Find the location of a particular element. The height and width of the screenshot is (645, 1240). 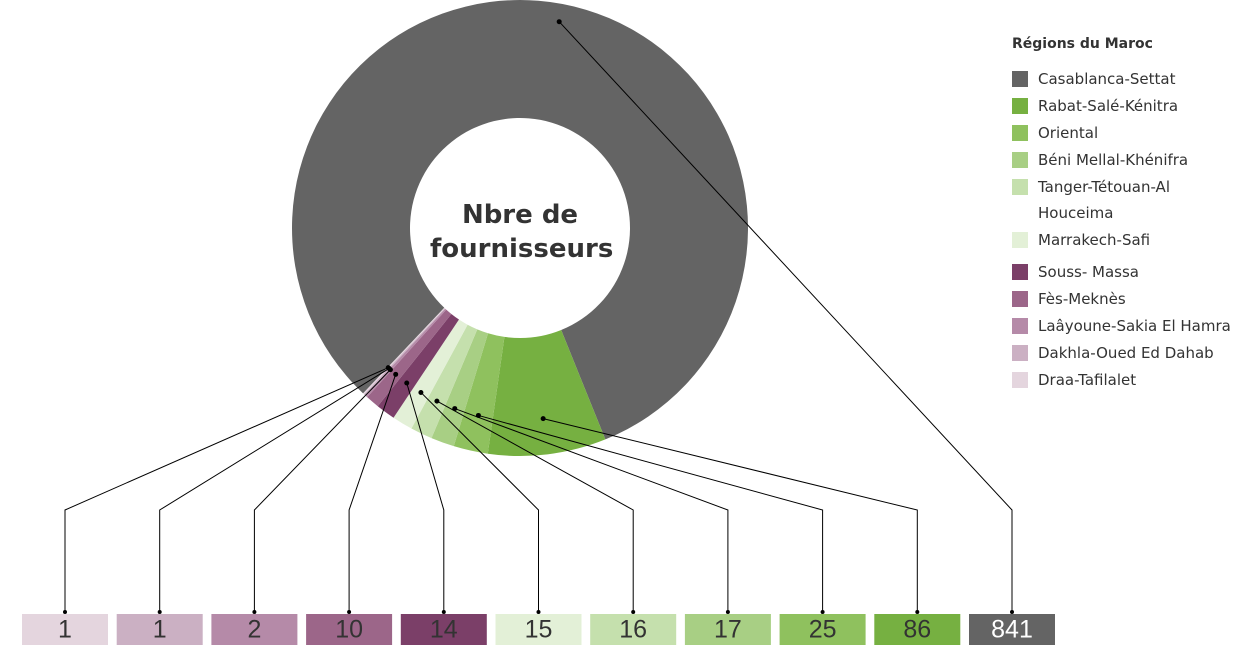

legend-item: Rabat-Salé-Kénitra is located at coordinates (1123, 106).